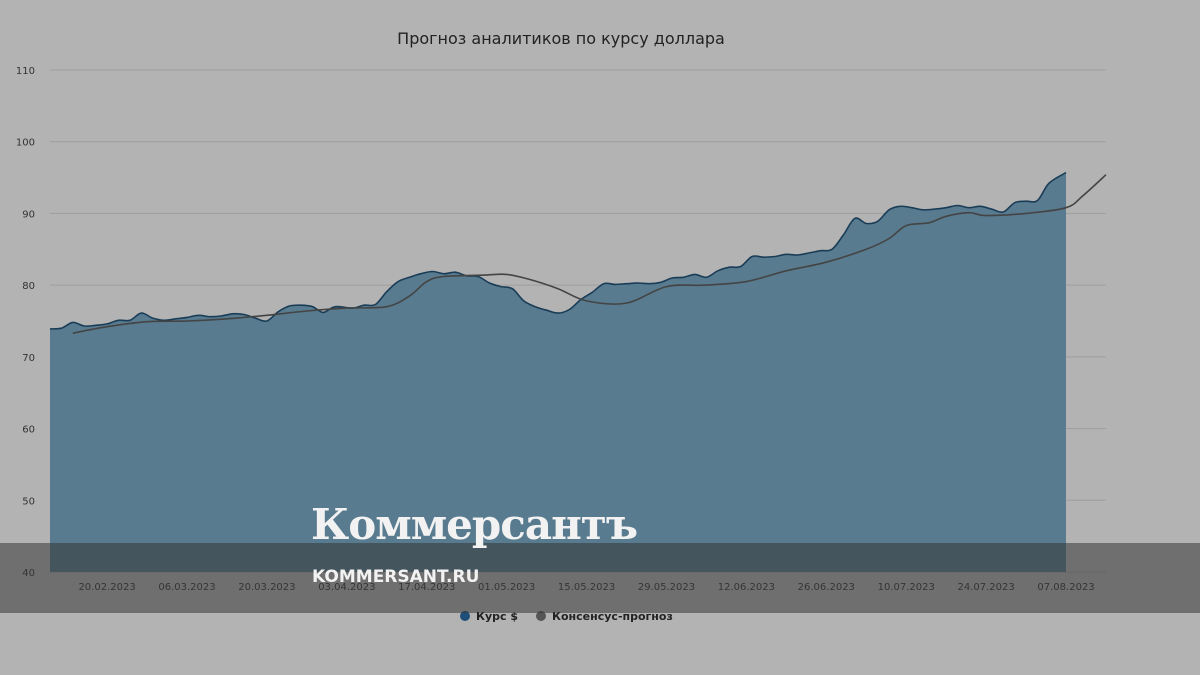 The height and width of the screenshot is (675, 1200). What do you see at coordinates (497, 616) in the screenshot?
I see `legend-label-usd: Курс $` at bounding box center [497, 616].